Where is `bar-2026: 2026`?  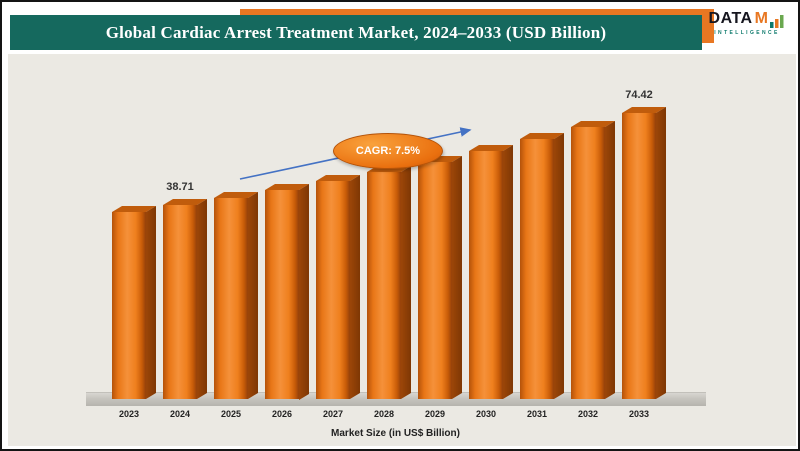 bar-2026: 2026 is located at coordinates (287, 301).